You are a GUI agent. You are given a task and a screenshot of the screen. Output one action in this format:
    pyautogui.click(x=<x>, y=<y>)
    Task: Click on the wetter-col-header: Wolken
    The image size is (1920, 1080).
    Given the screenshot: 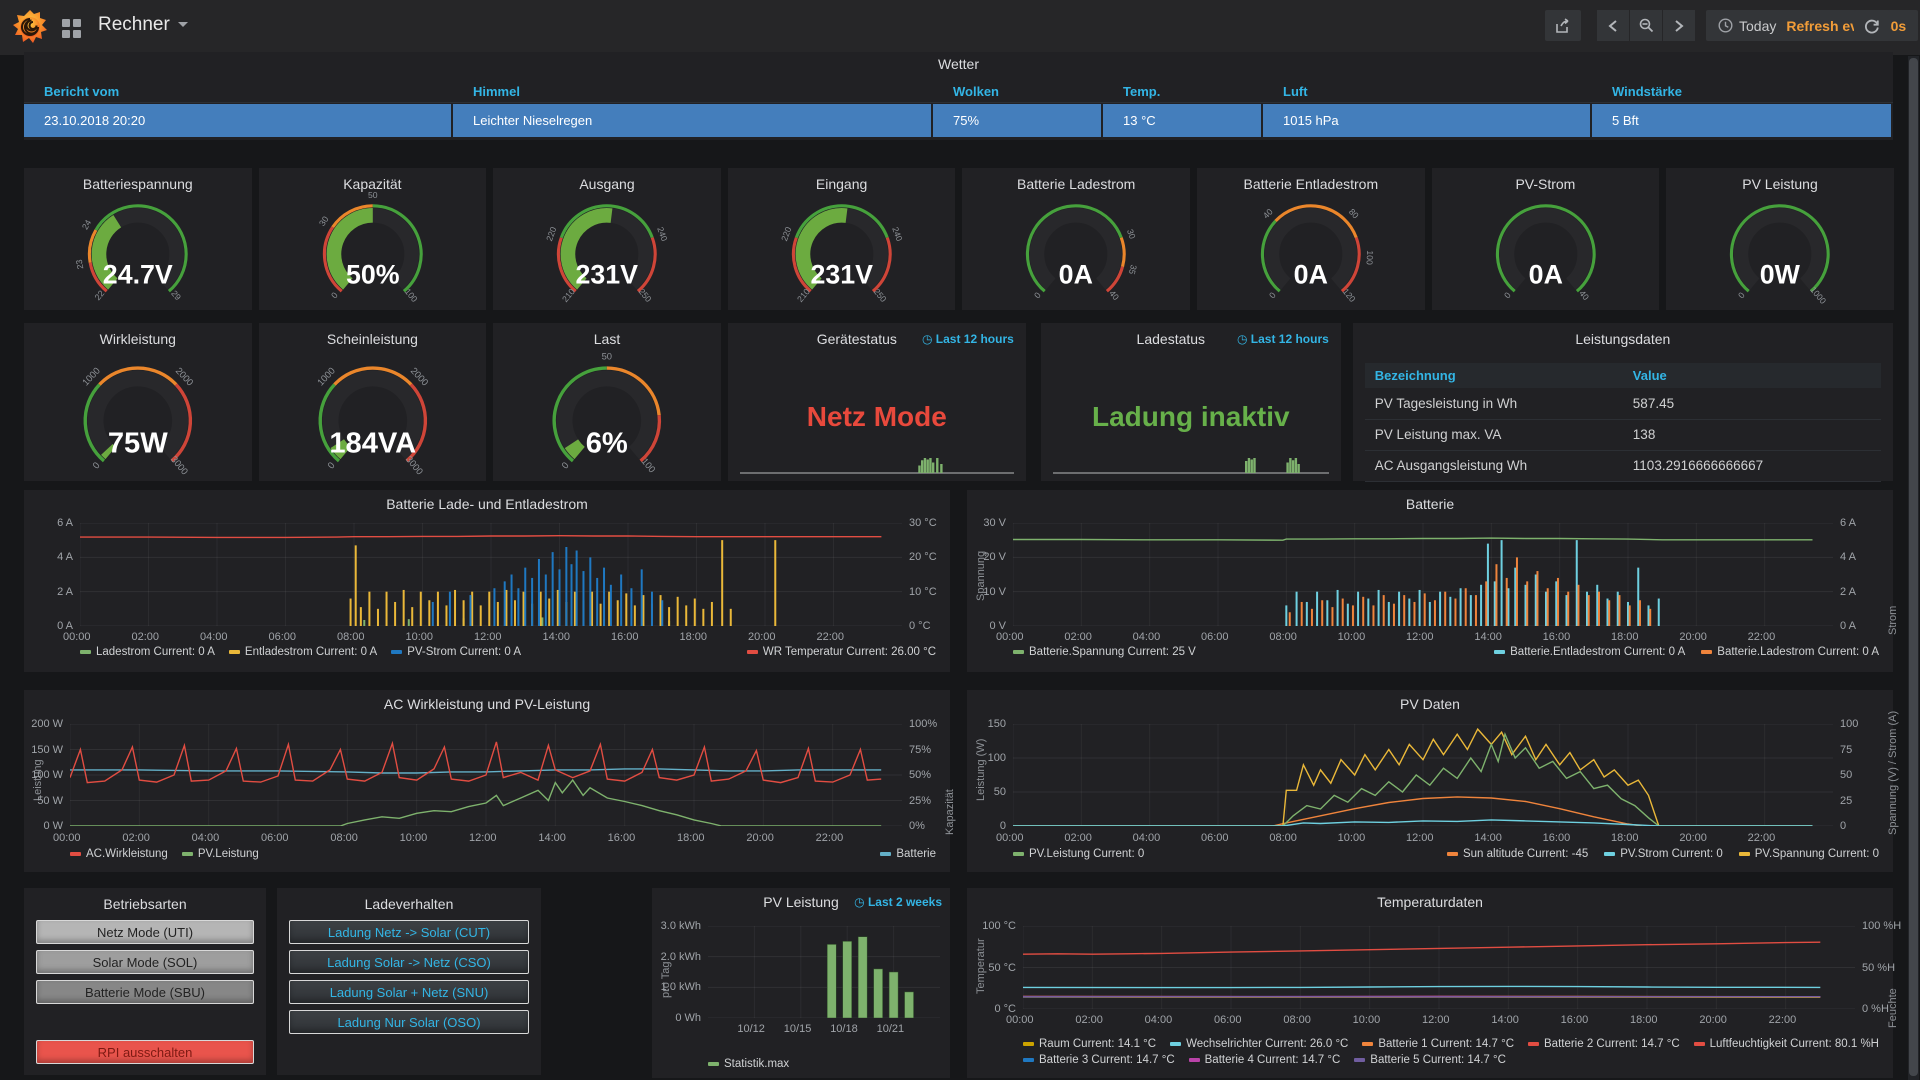 What is the action you would take?
    pyautogui.click(x=976, y=91)
    